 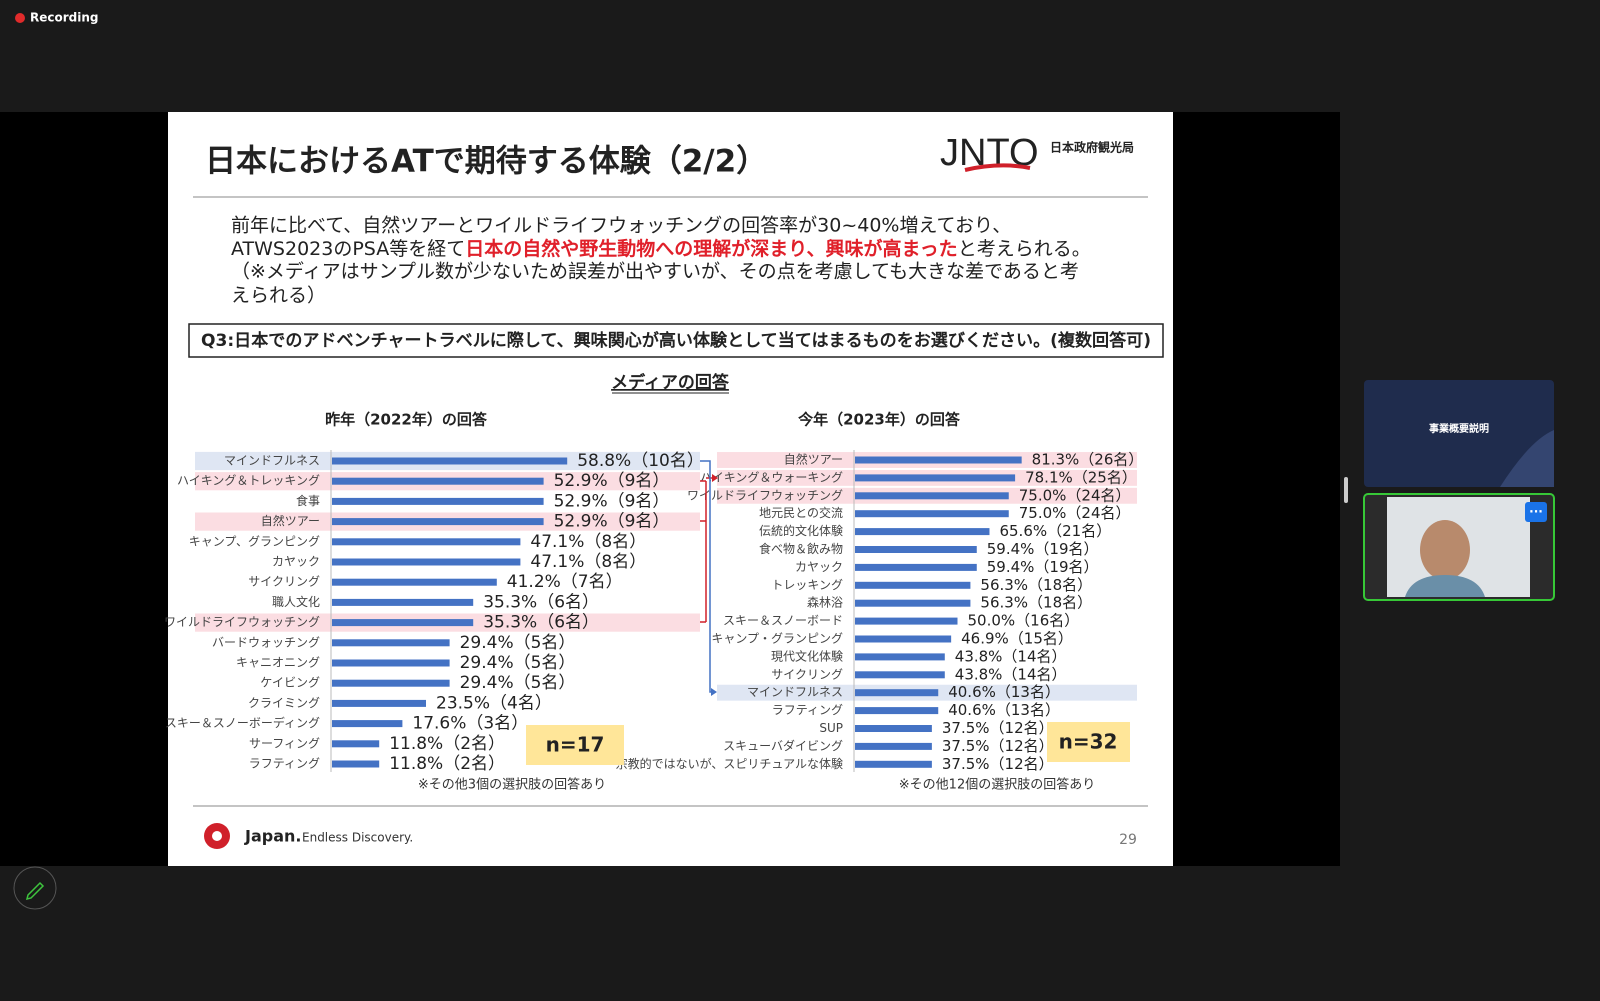 I want to click on body-emphasis: 日本の自然や野生動物への理解が深まり、興味が高まった, so click(x=711, y=248).